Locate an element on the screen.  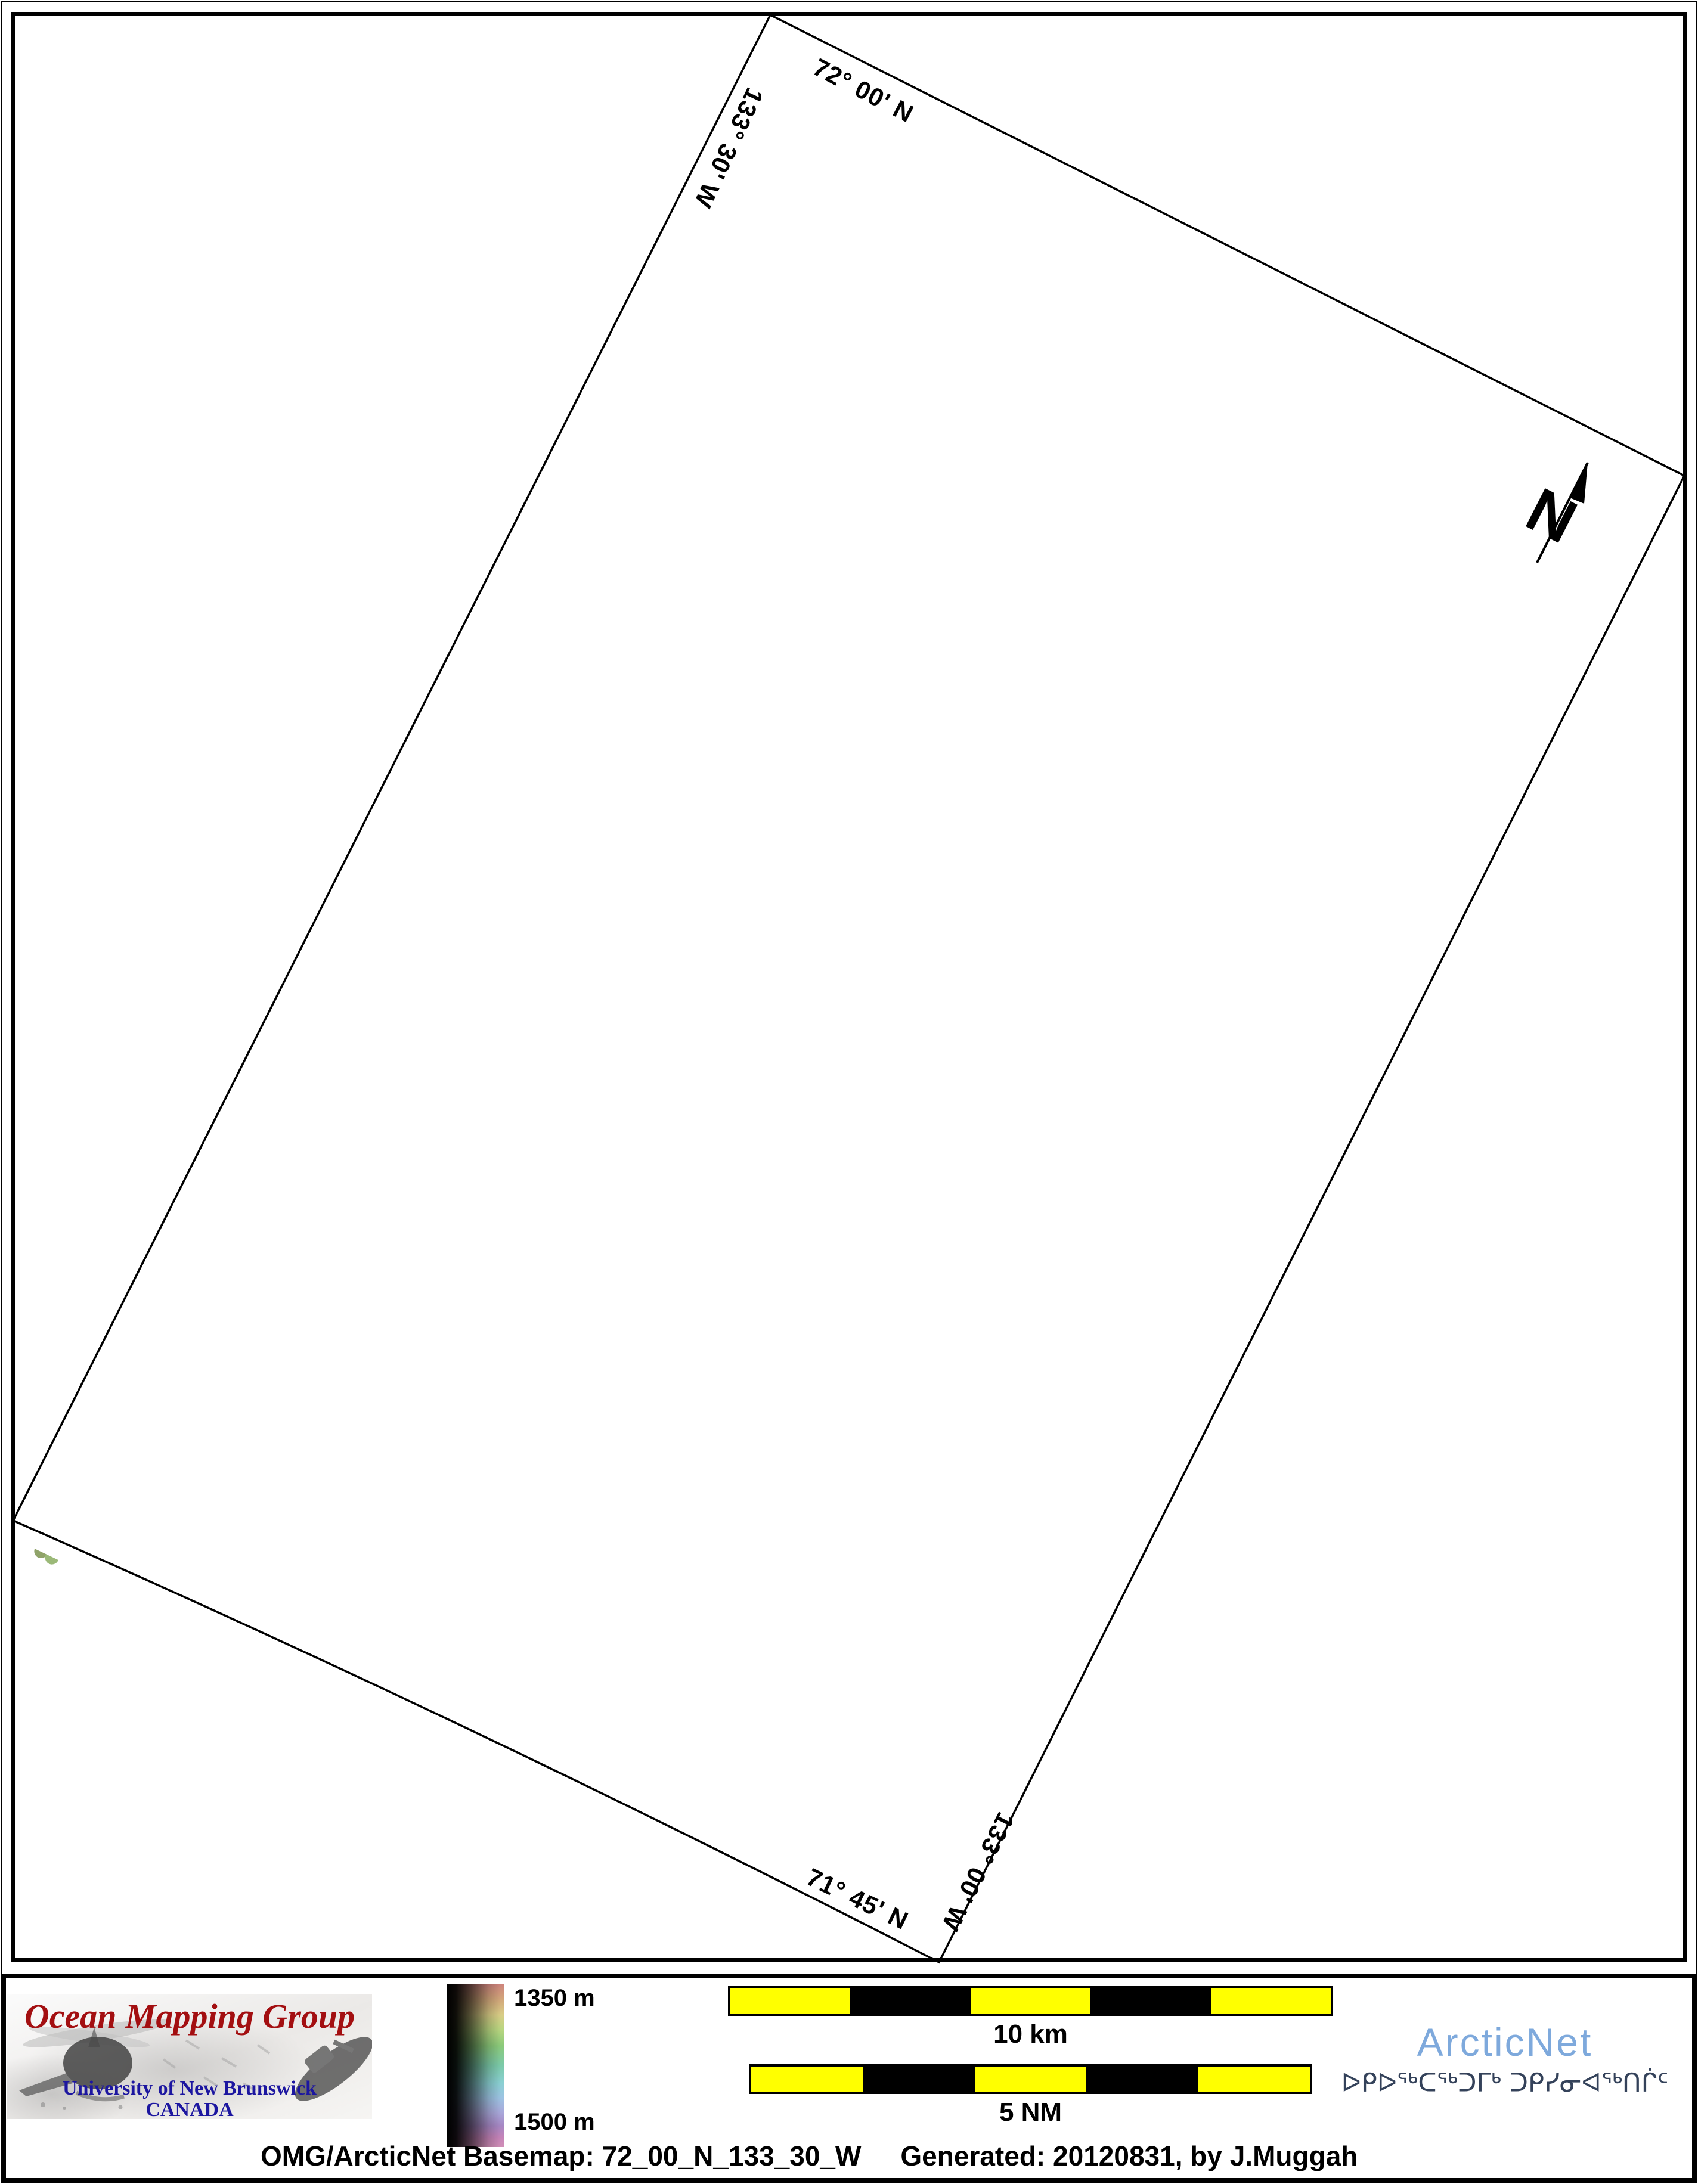
ship-silhouette is located at coordinates (333, 2069).